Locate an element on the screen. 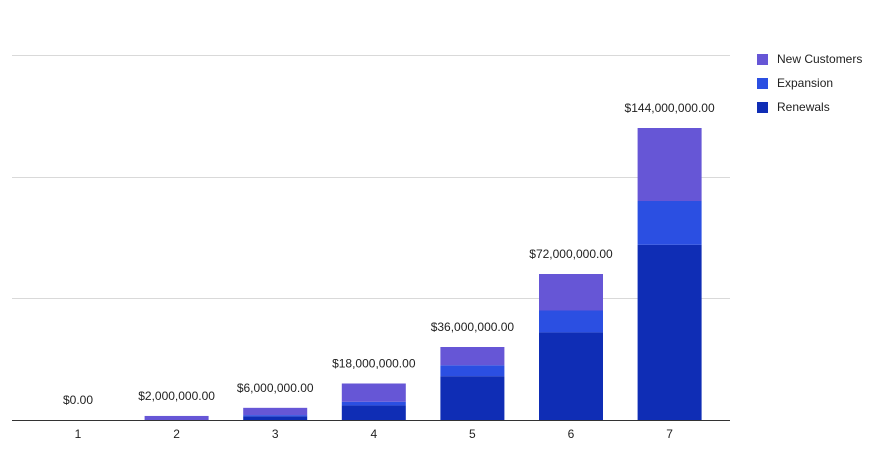 This screenshot has width=881, height=467. legend-swatch-expansion is located at coordinates (762, 83).